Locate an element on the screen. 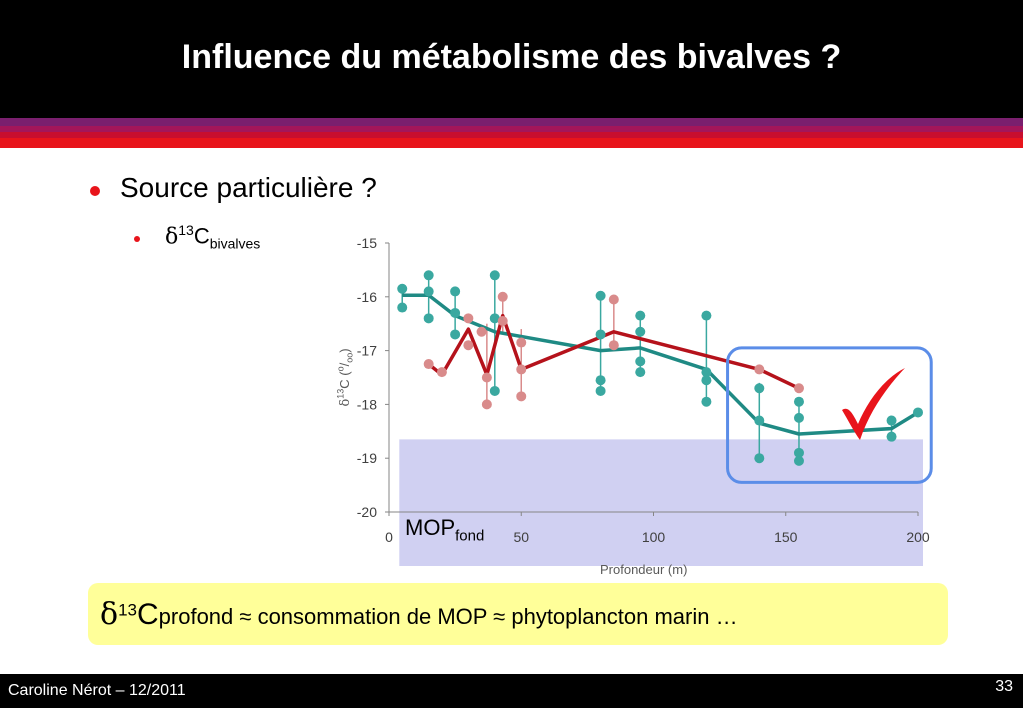 Image resolution: width=1023 pixels, height=708 pixels. y-tick-label: -18 is located at coordinates (367, 404).